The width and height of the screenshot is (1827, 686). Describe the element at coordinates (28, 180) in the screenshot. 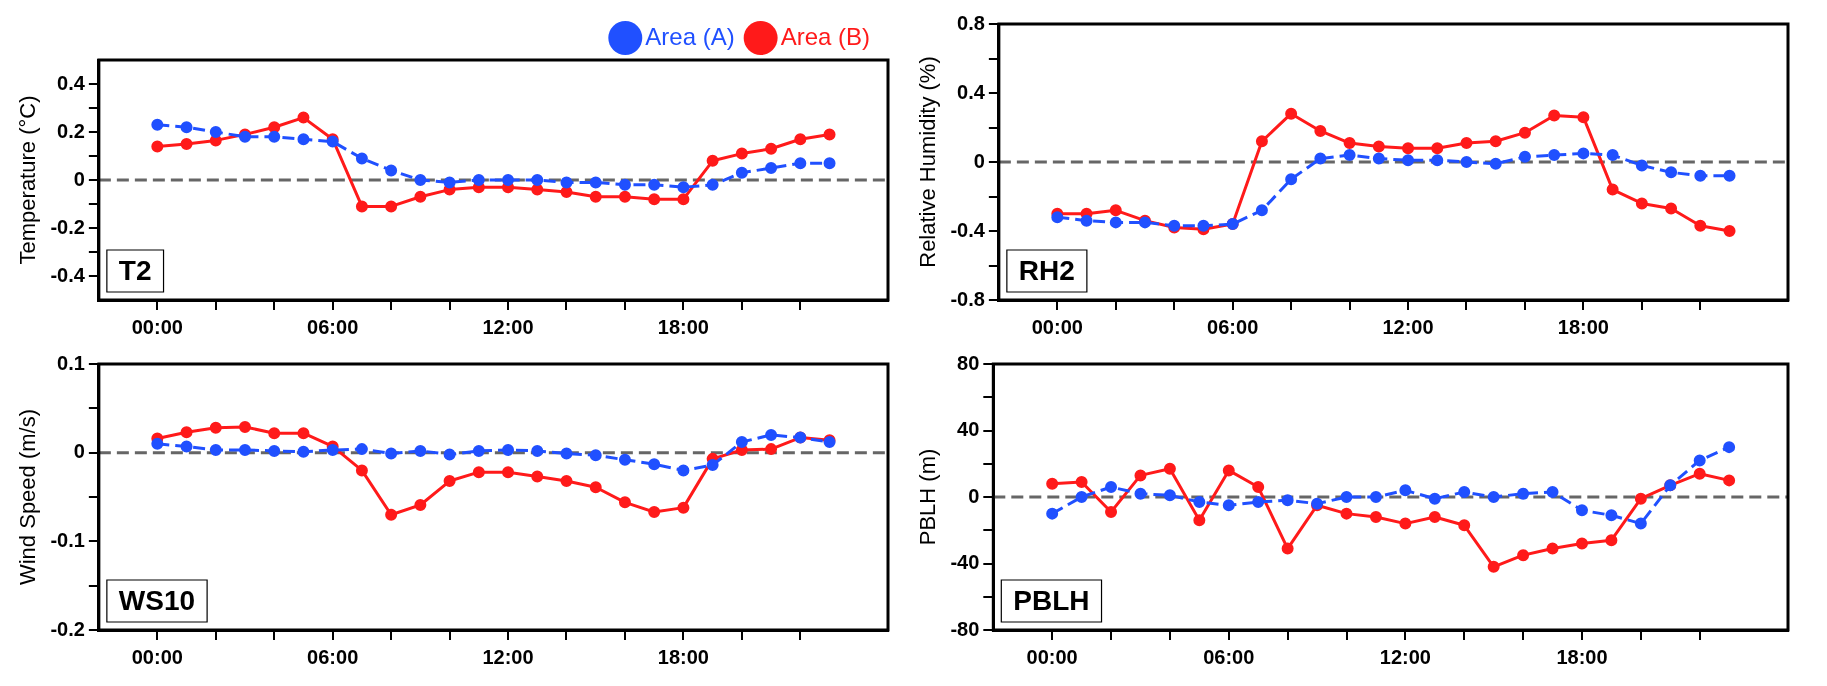

I see `y-axis-title: Temperature (°C)` at that location.